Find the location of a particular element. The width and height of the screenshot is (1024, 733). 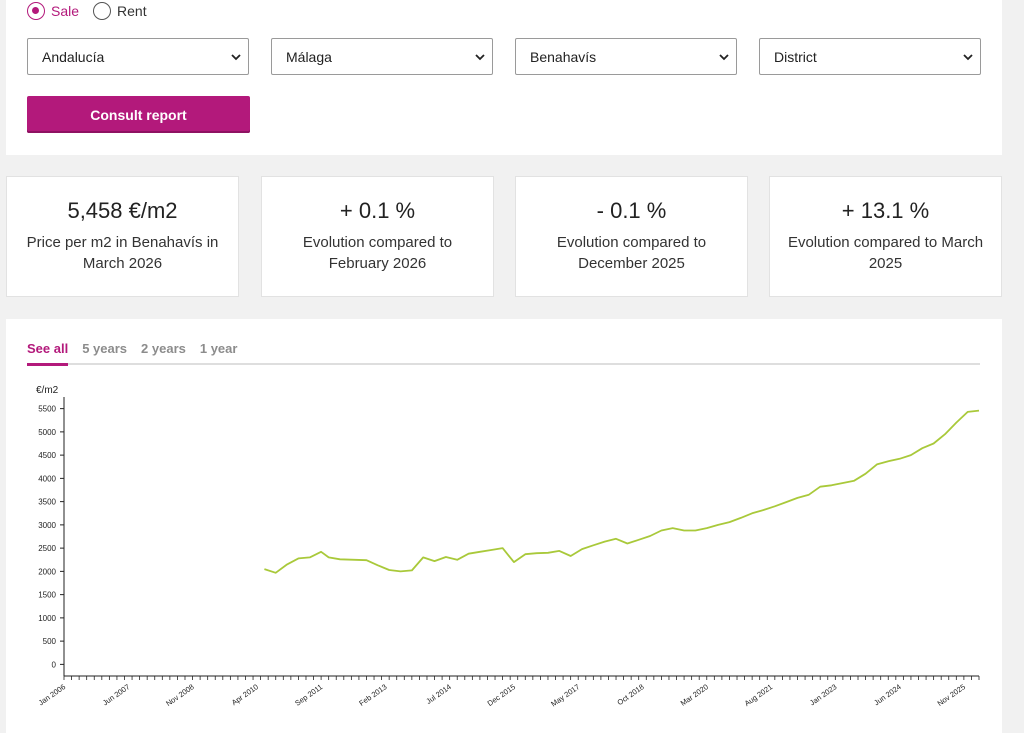

x-tick-label: Jun 2024 is located at coordinates (887, 694).